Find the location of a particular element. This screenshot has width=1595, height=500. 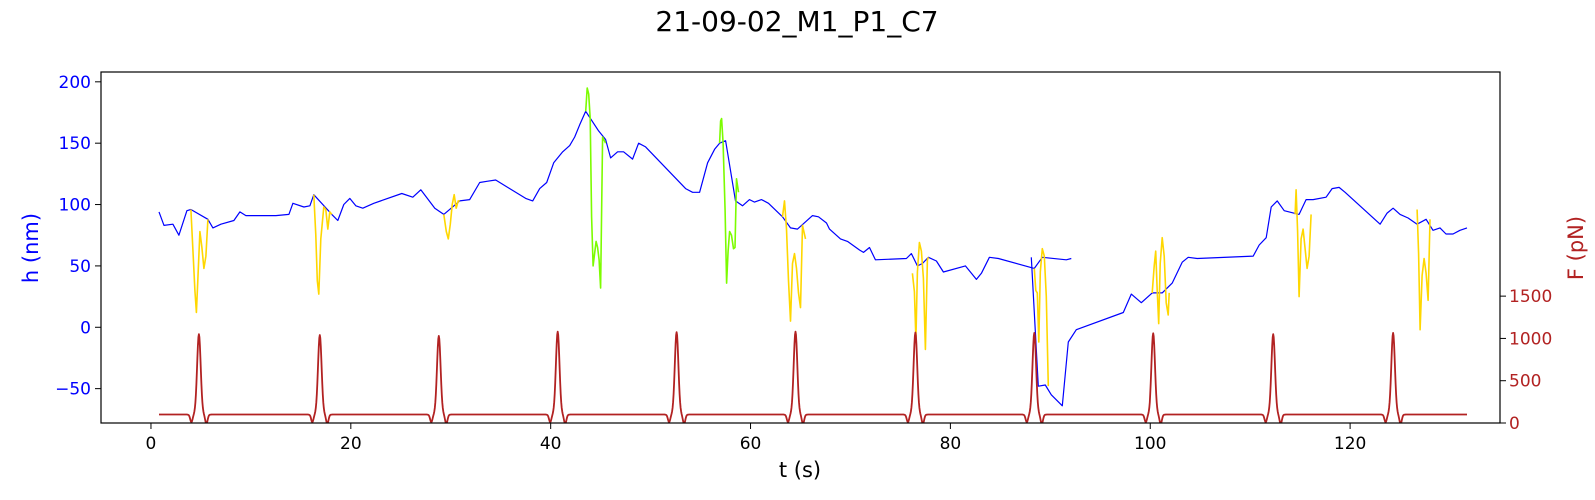

height-line is located at coordinates (1249, 296).